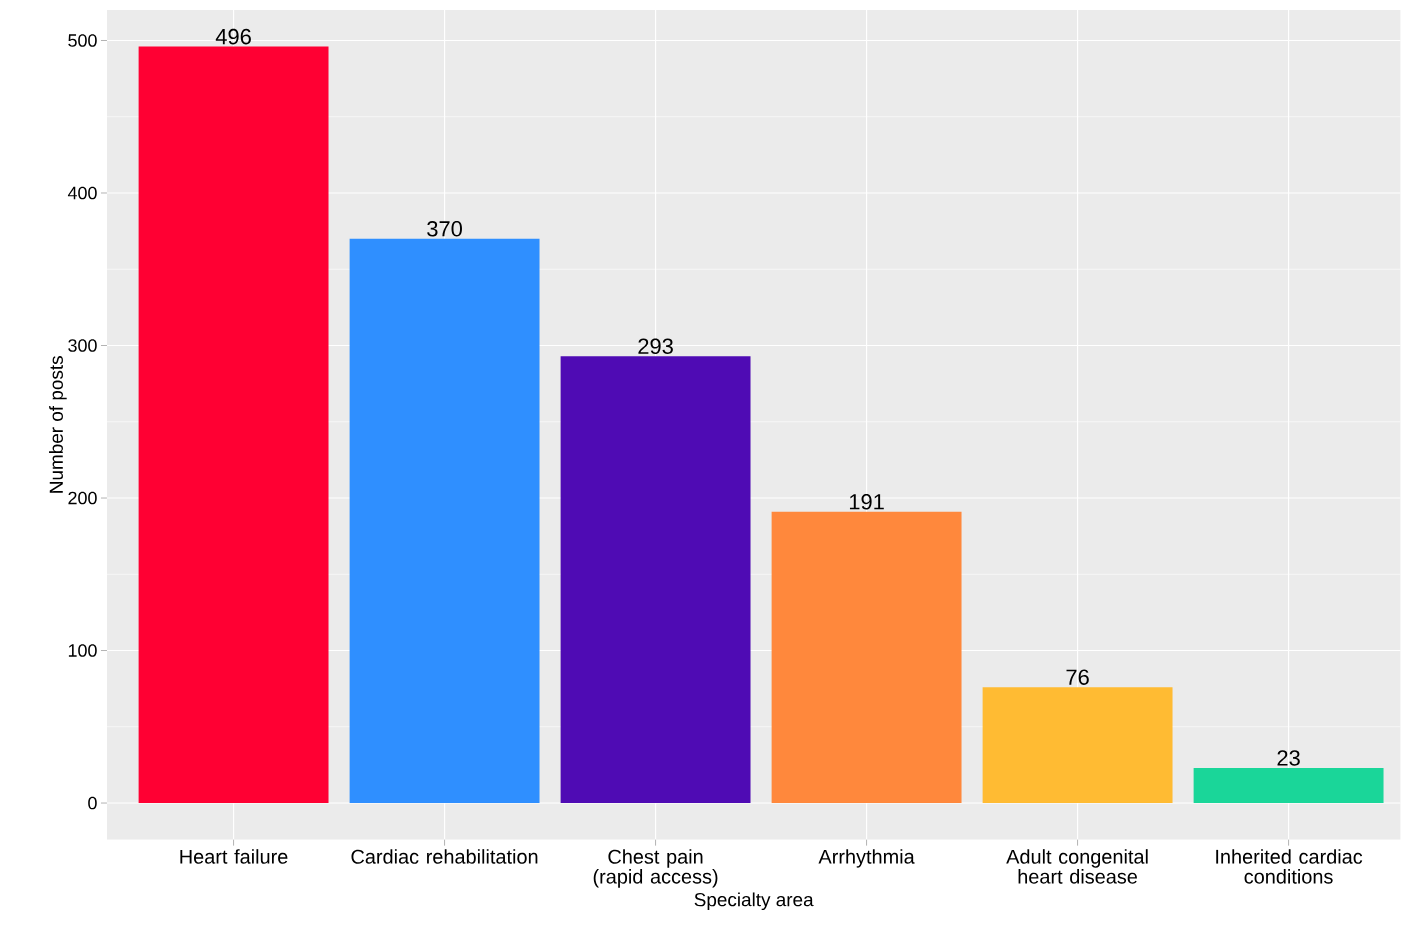 The height and width of the screenshot is (934, 1401). Describe the element at coordinates (1077, 677) in the screenshot. I see `data-label: 76` at that location.